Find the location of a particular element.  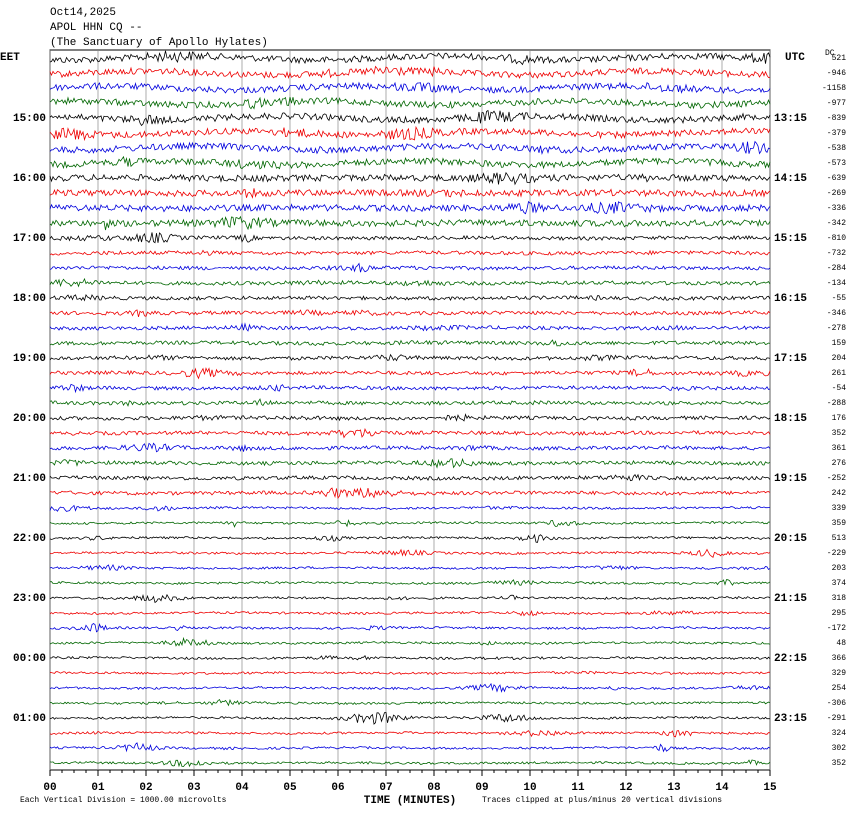

right-time: 18:15 is located at coordinates (790, 419).